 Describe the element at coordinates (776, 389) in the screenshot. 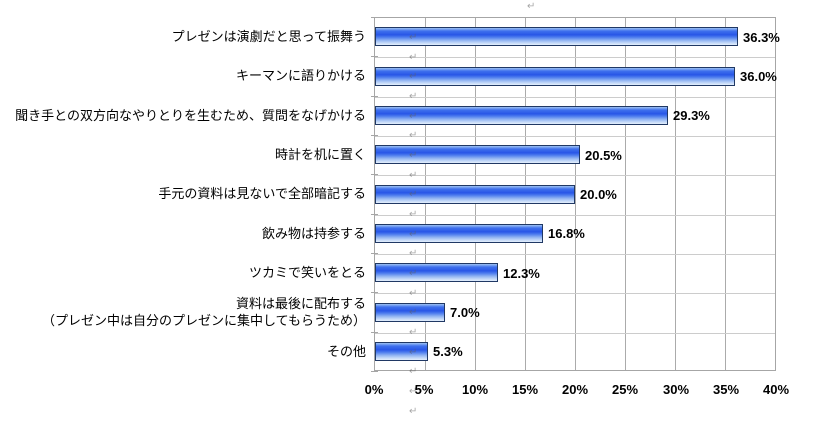

I see `x-tick-label: 40%` at that location.